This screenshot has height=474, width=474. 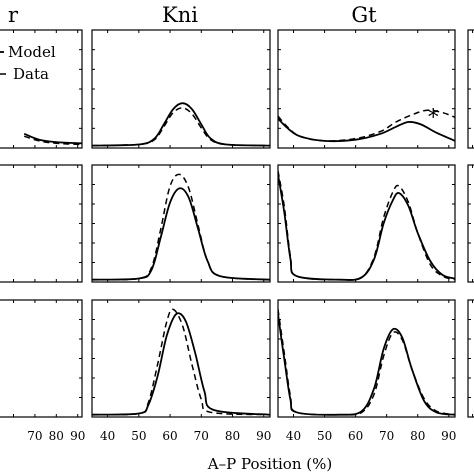 I want to click on x-tick-label-mid: 80, so click(x=232, y=436).